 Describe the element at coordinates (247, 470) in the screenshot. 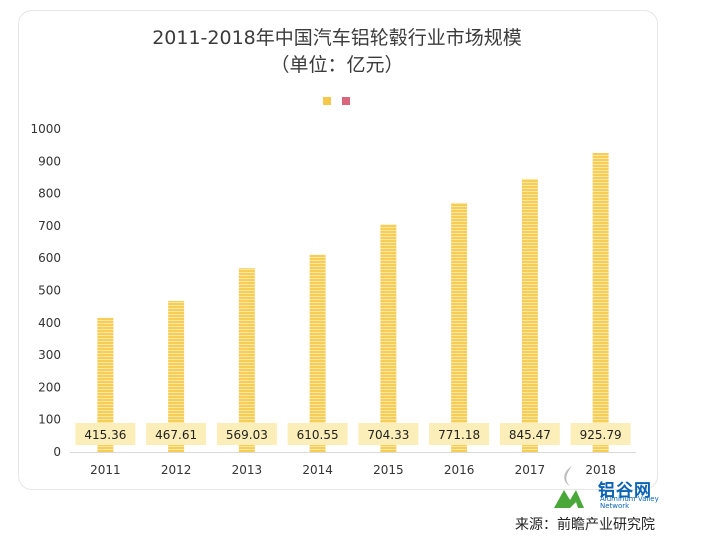

I see `x-tick-label: 2013` at that location.